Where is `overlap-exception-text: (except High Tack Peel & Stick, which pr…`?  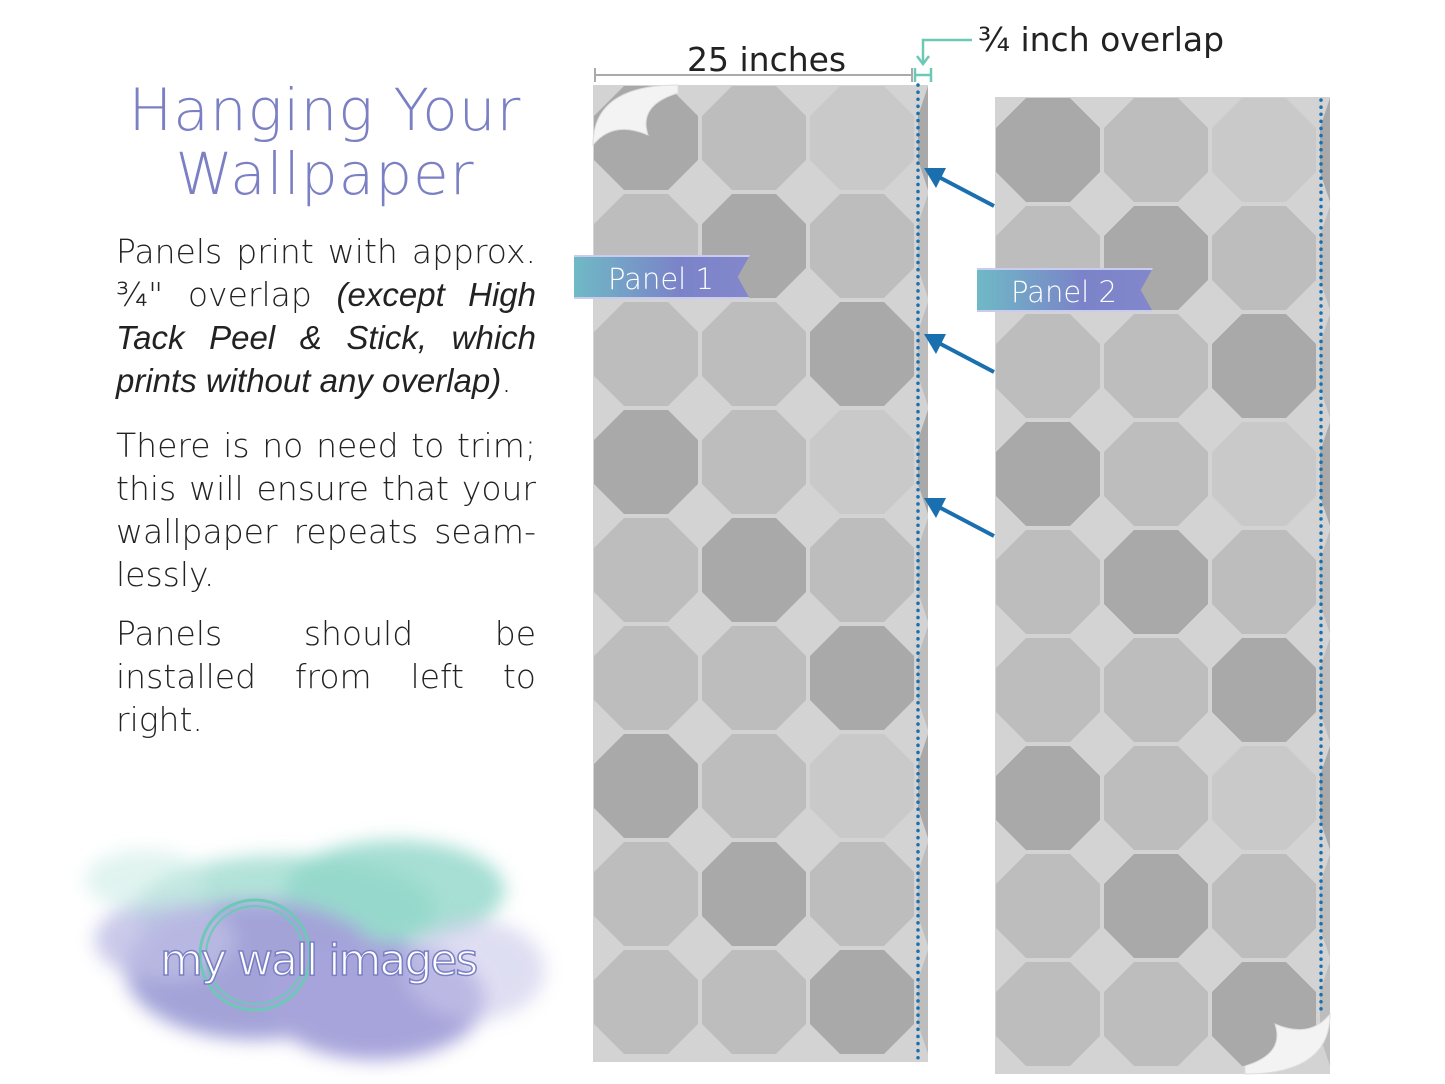 overlap-exception-text: (except High Tack Peel & Stick, which pr… is located at coordinates (326, 337).